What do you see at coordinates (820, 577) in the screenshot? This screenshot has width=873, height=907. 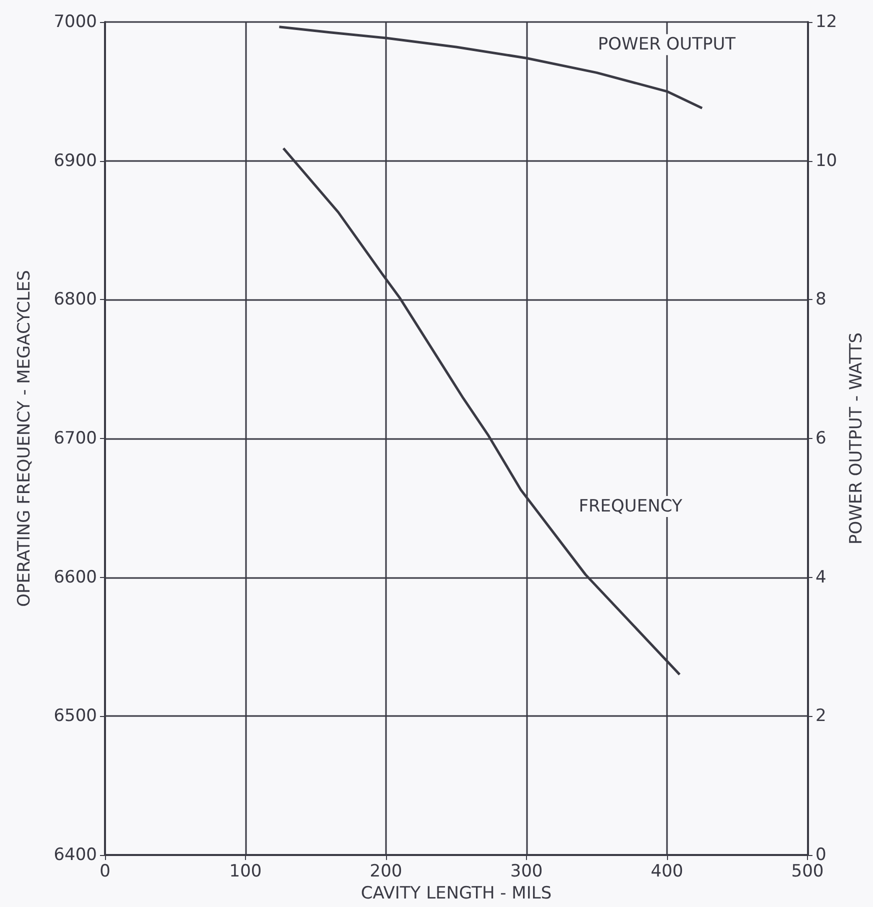 I see `y2-tick-label: 4` at bounding box center [820, 577].